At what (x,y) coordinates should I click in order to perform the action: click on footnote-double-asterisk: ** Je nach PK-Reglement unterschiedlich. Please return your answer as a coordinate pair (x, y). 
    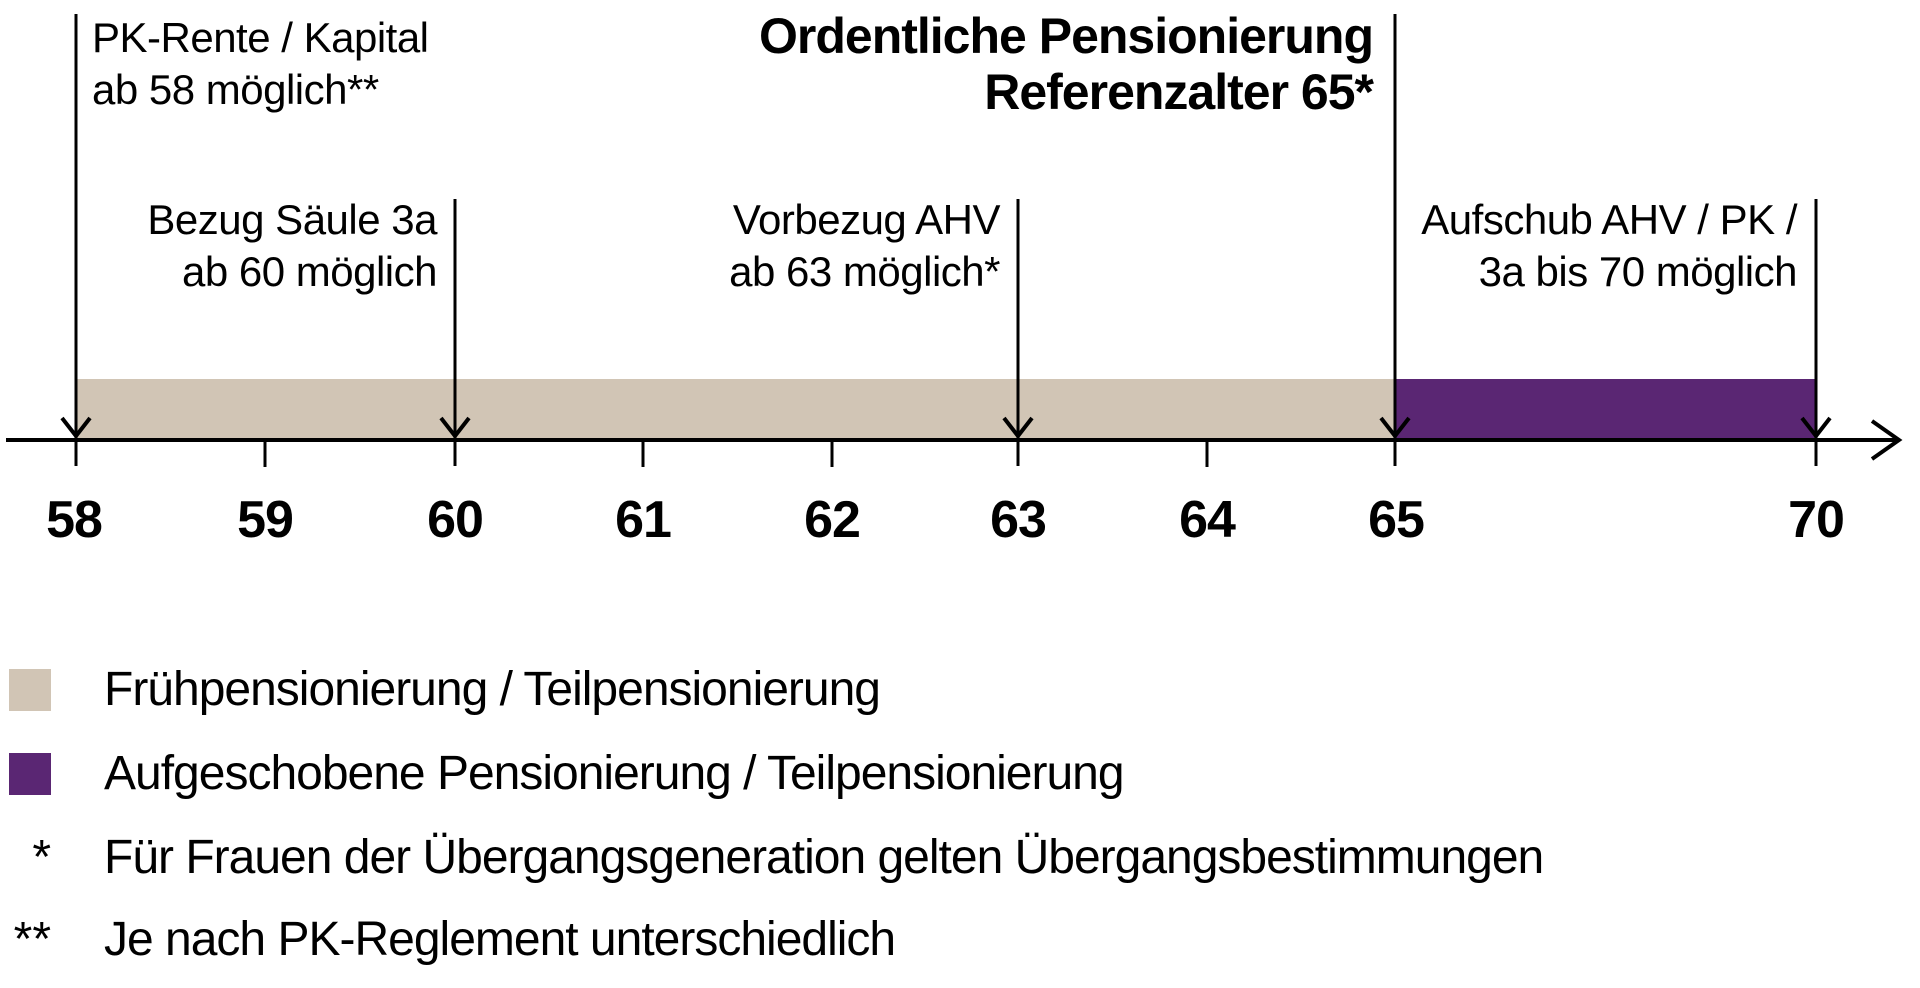
    Looking at the image, I should click on (452, 940).